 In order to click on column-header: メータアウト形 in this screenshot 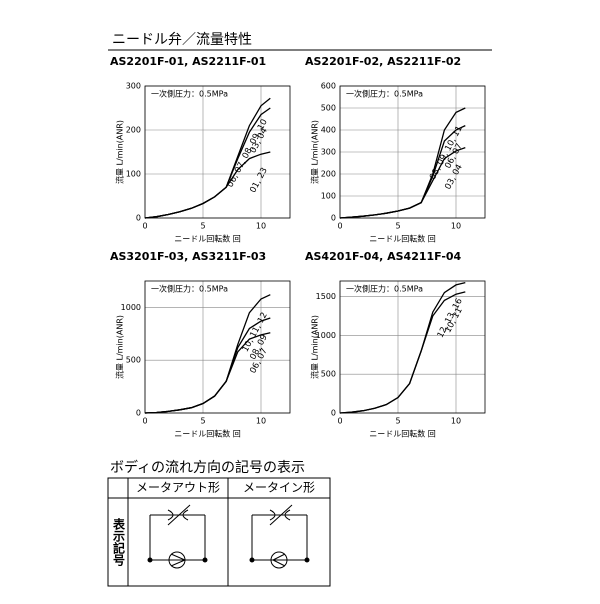, I will do `click(178, 488)`.